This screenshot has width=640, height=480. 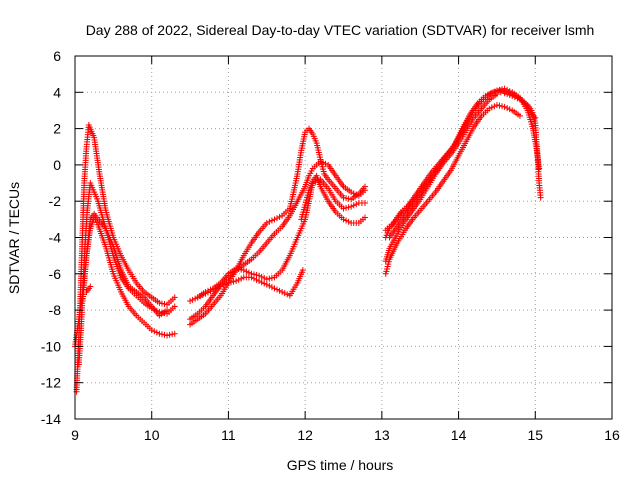 I want to click on x-tick-label: 10, so click(x=152, y=435).